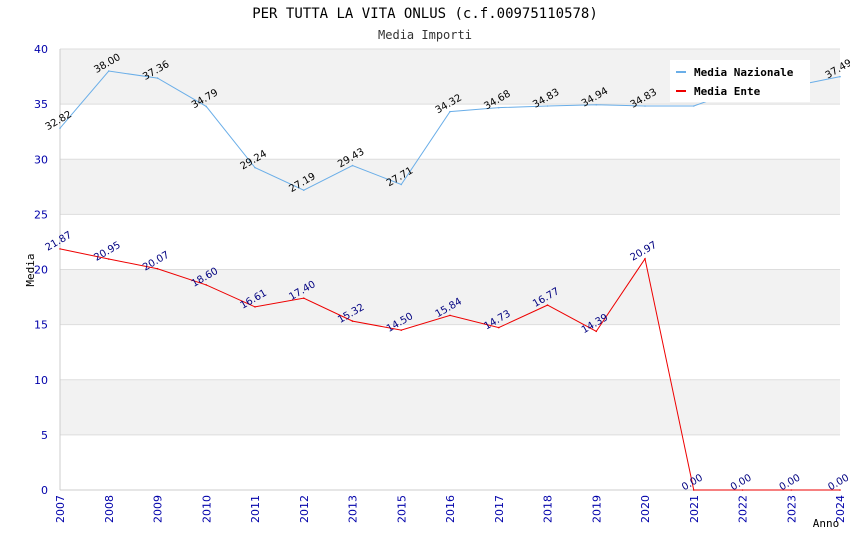 The width and height of the screenshot is (850, 550). I want to click on y-tick-label: 0, so click(44, 490).